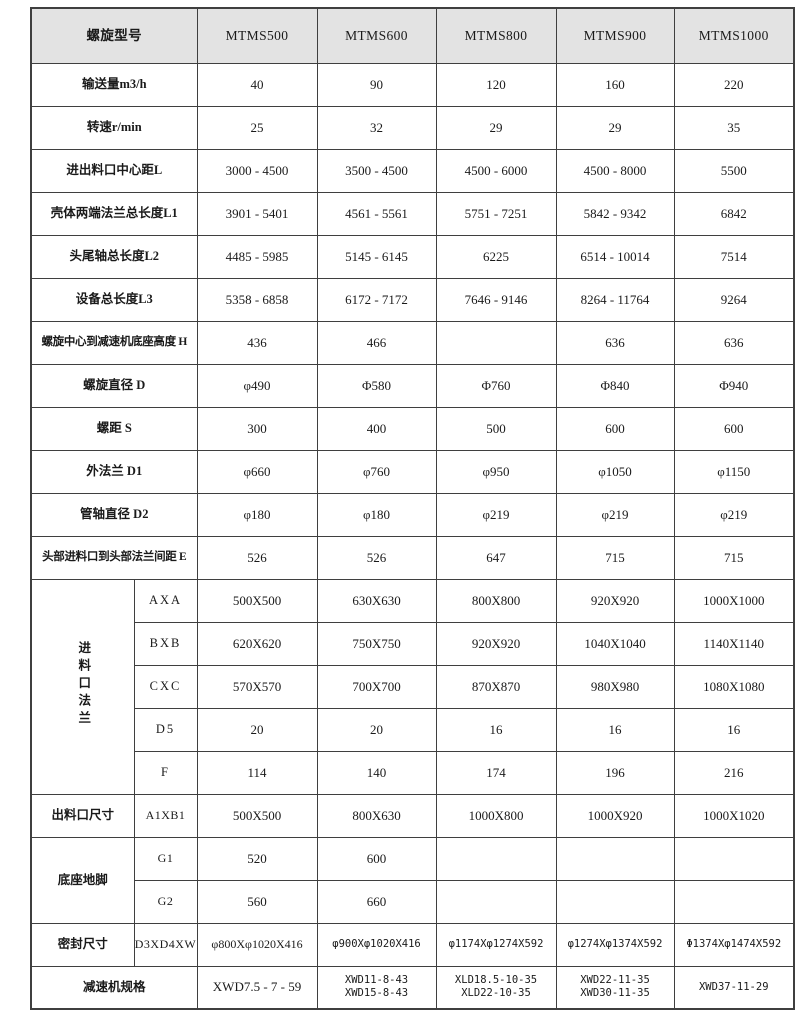 Image resolution: width=800 pixels, height=1010 pixels. I want to click on value-cell: XWD11-8-43 XWD15-8-43, so click(376, 987).